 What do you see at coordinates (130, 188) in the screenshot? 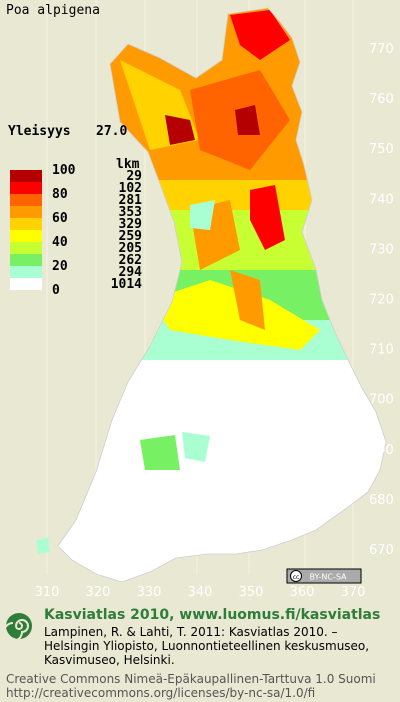
I see `legend-count: 102` at bounding box center [130, 188].